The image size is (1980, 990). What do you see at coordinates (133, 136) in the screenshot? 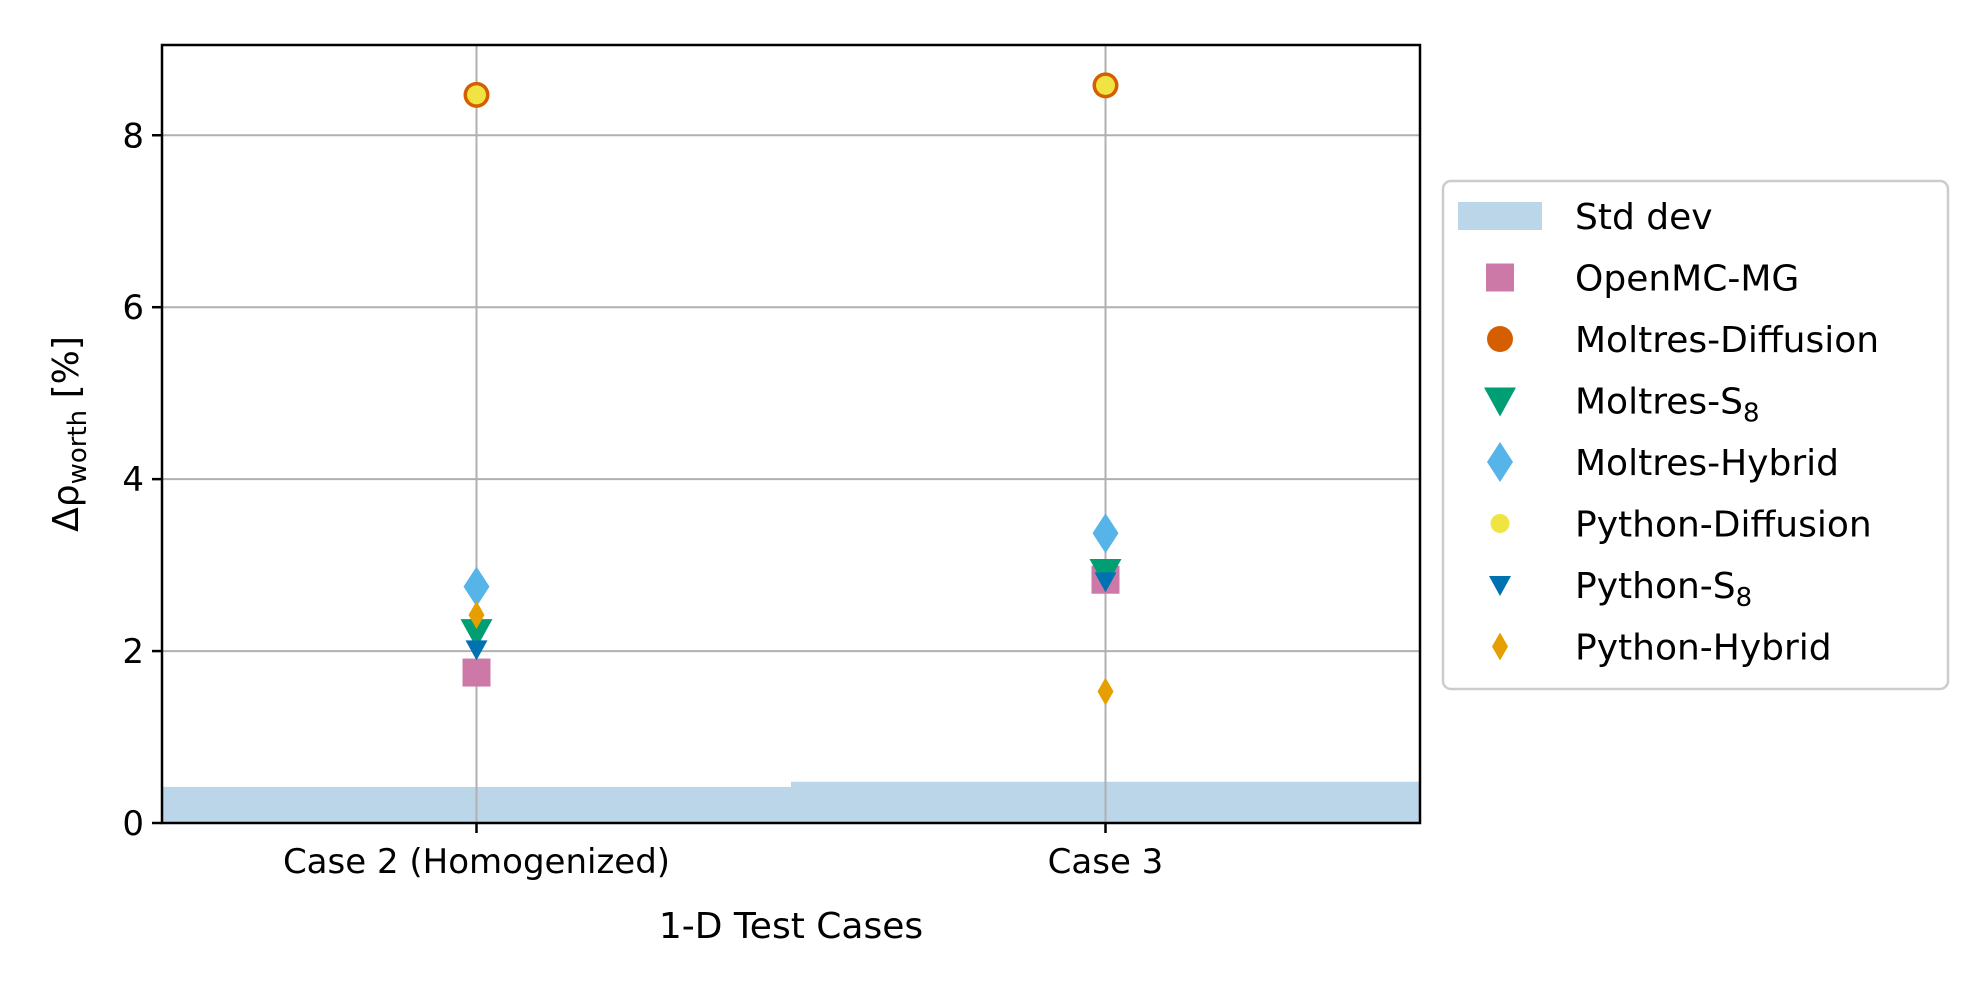
I see `y-tick-label-4: 8` at bounding box center [133, 136].